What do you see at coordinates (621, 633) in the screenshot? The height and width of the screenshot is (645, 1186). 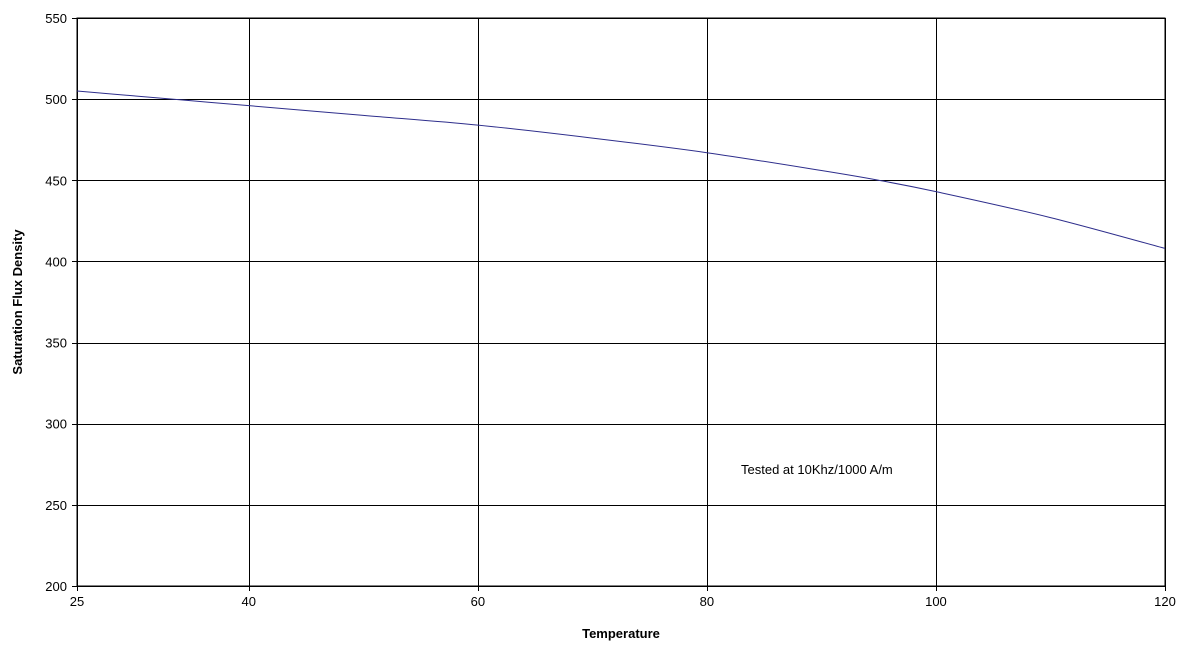 I see `x-axis-title: Temperature` at bounding box center [621, 633].